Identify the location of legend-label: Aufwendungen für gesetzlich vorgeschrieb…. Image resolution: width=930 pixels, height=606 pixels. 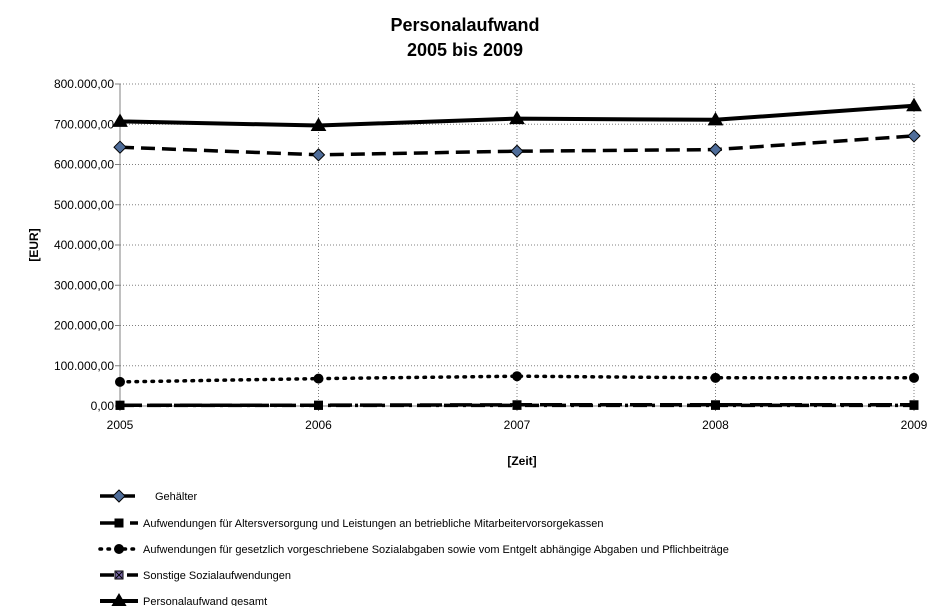
(436, 550).